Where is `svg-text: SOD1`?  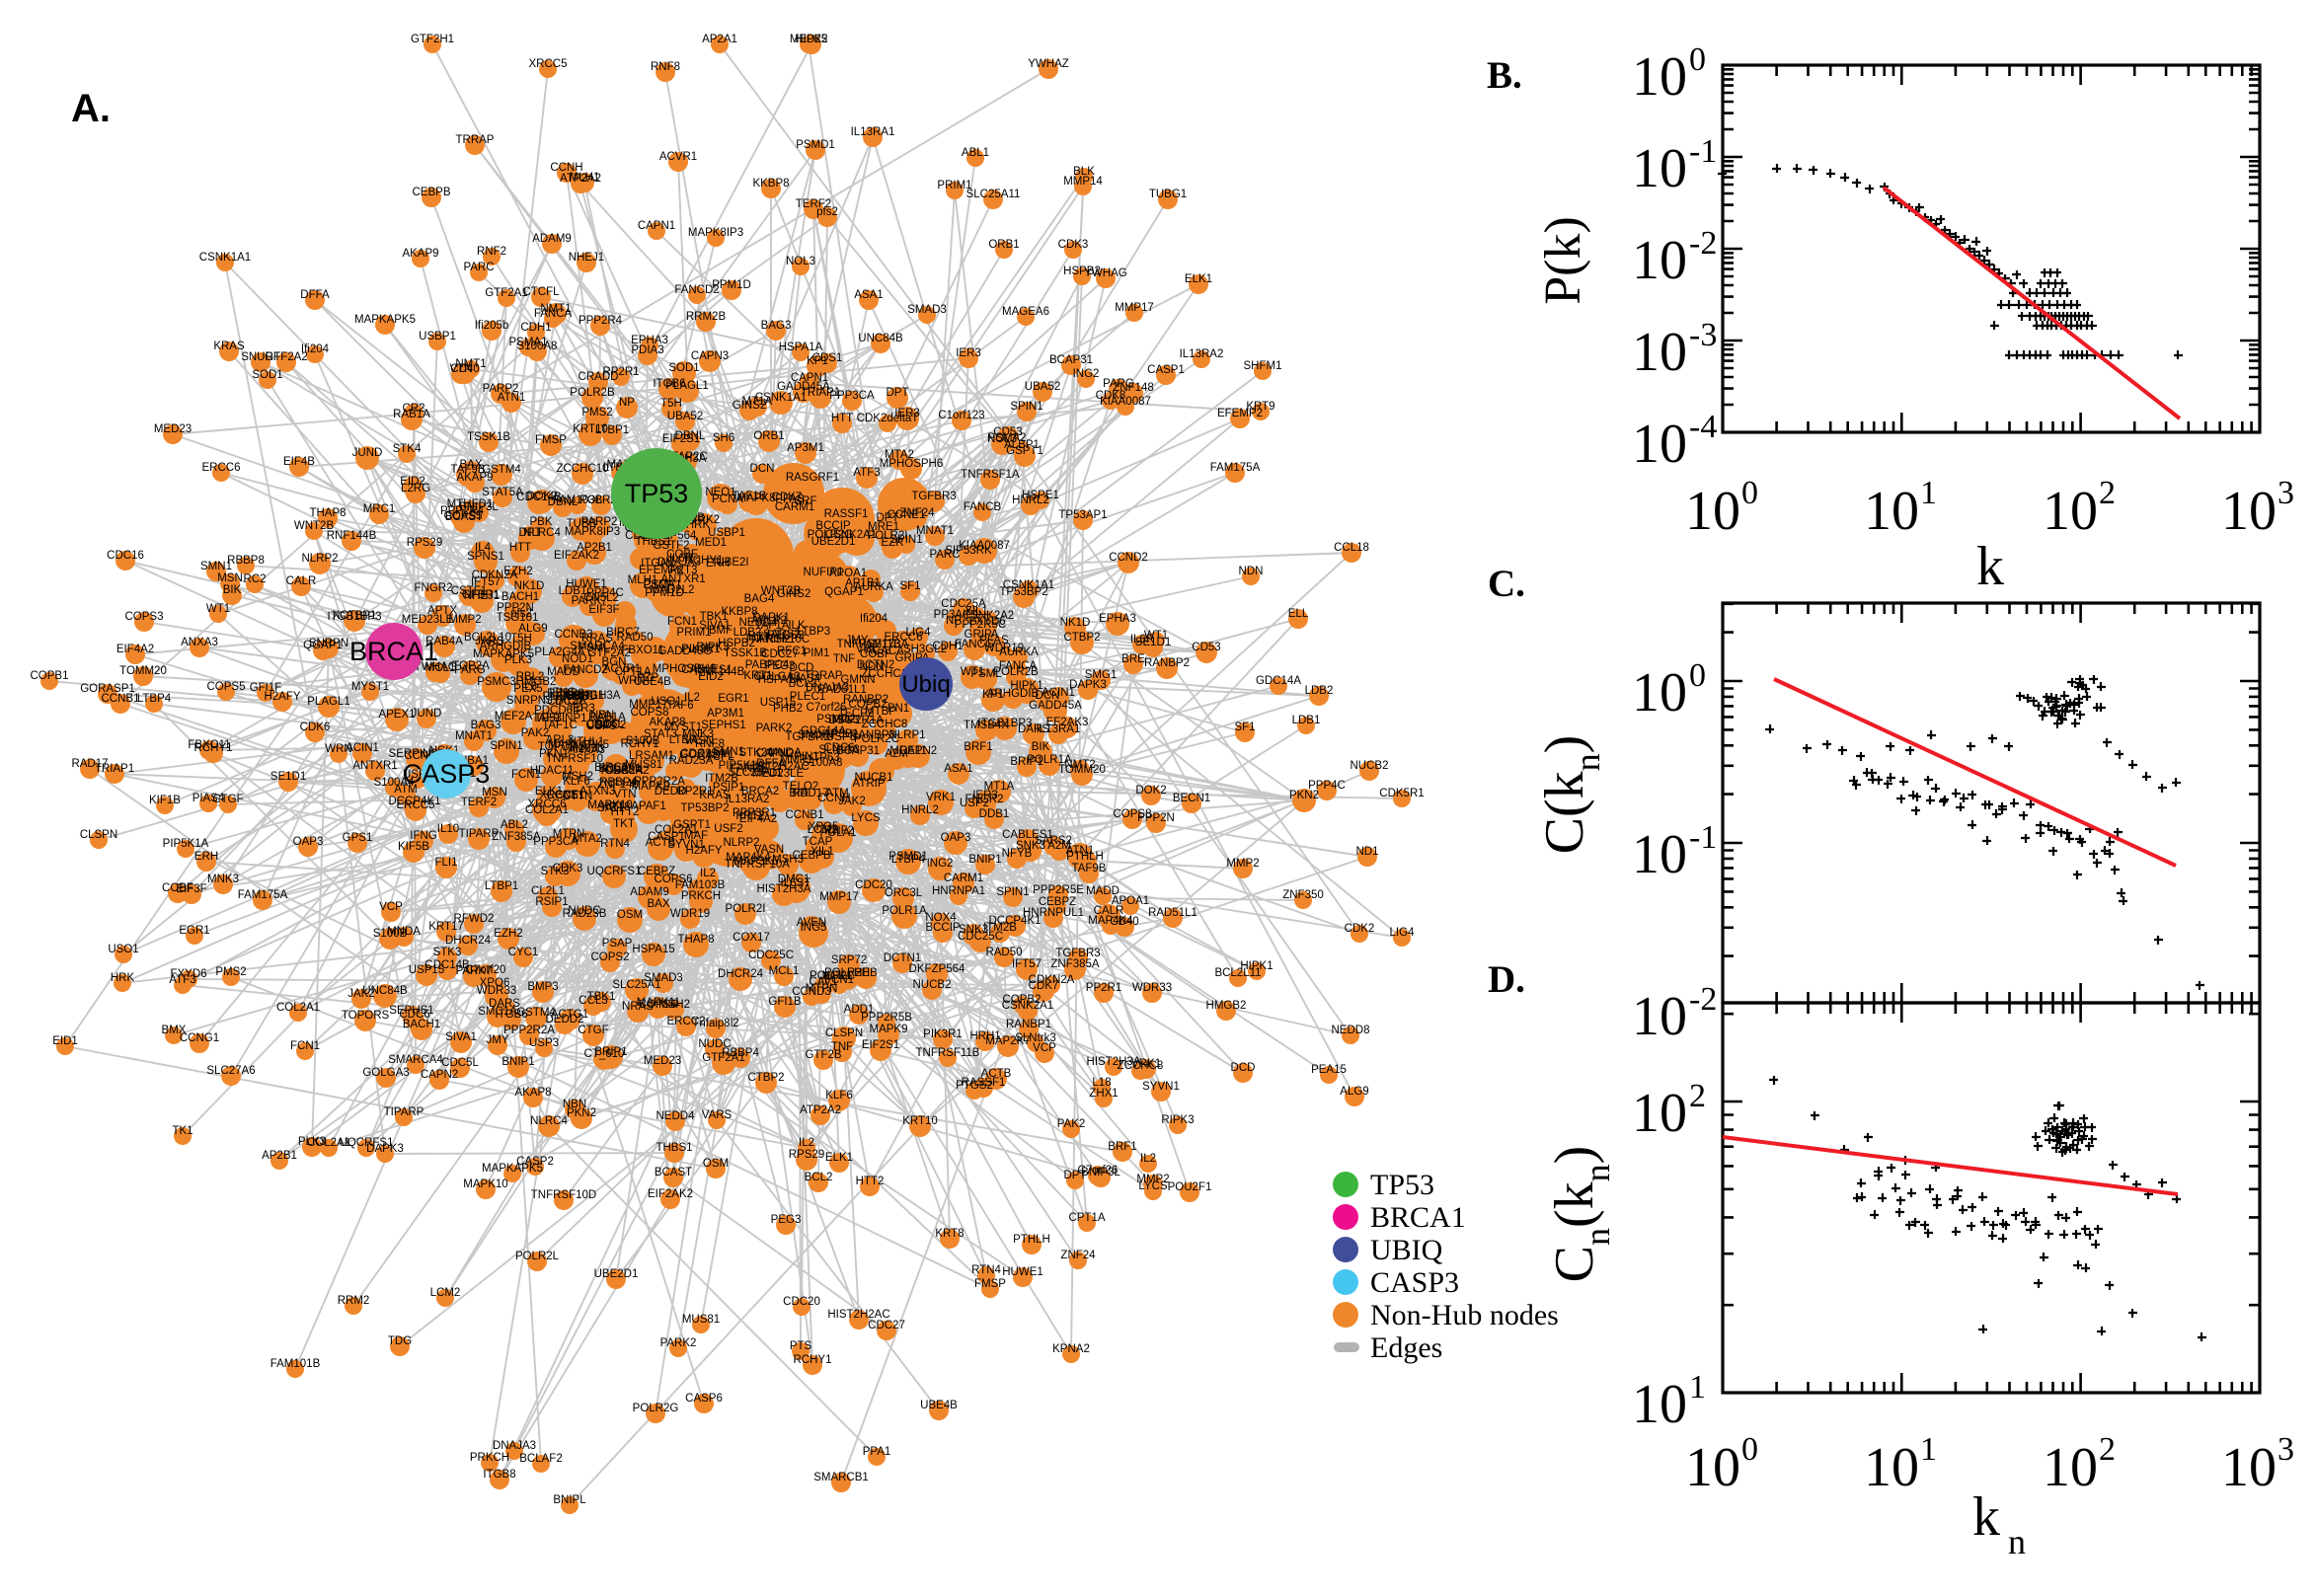 svg-text: SOD1 is located at coordinates (267, 375).